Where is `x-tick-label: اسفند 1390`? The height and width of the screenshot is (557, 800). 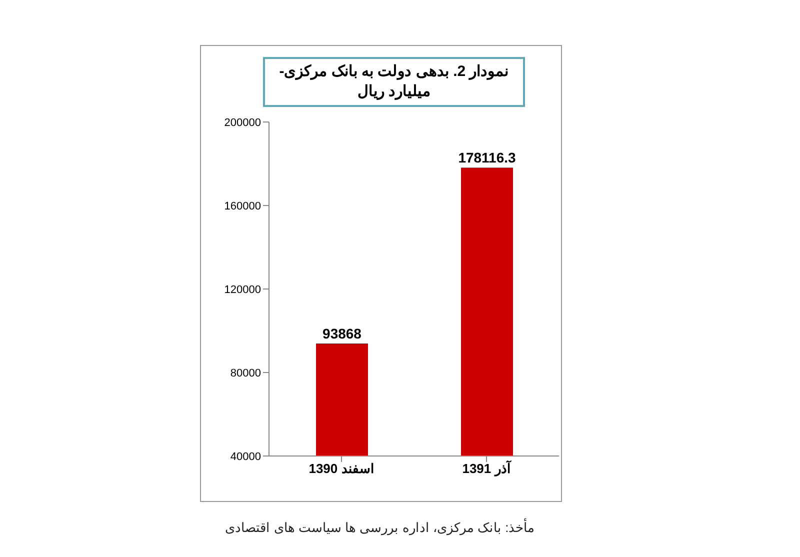 x-tick-label: اسفند 1390 is located at coordinates (341, 468).